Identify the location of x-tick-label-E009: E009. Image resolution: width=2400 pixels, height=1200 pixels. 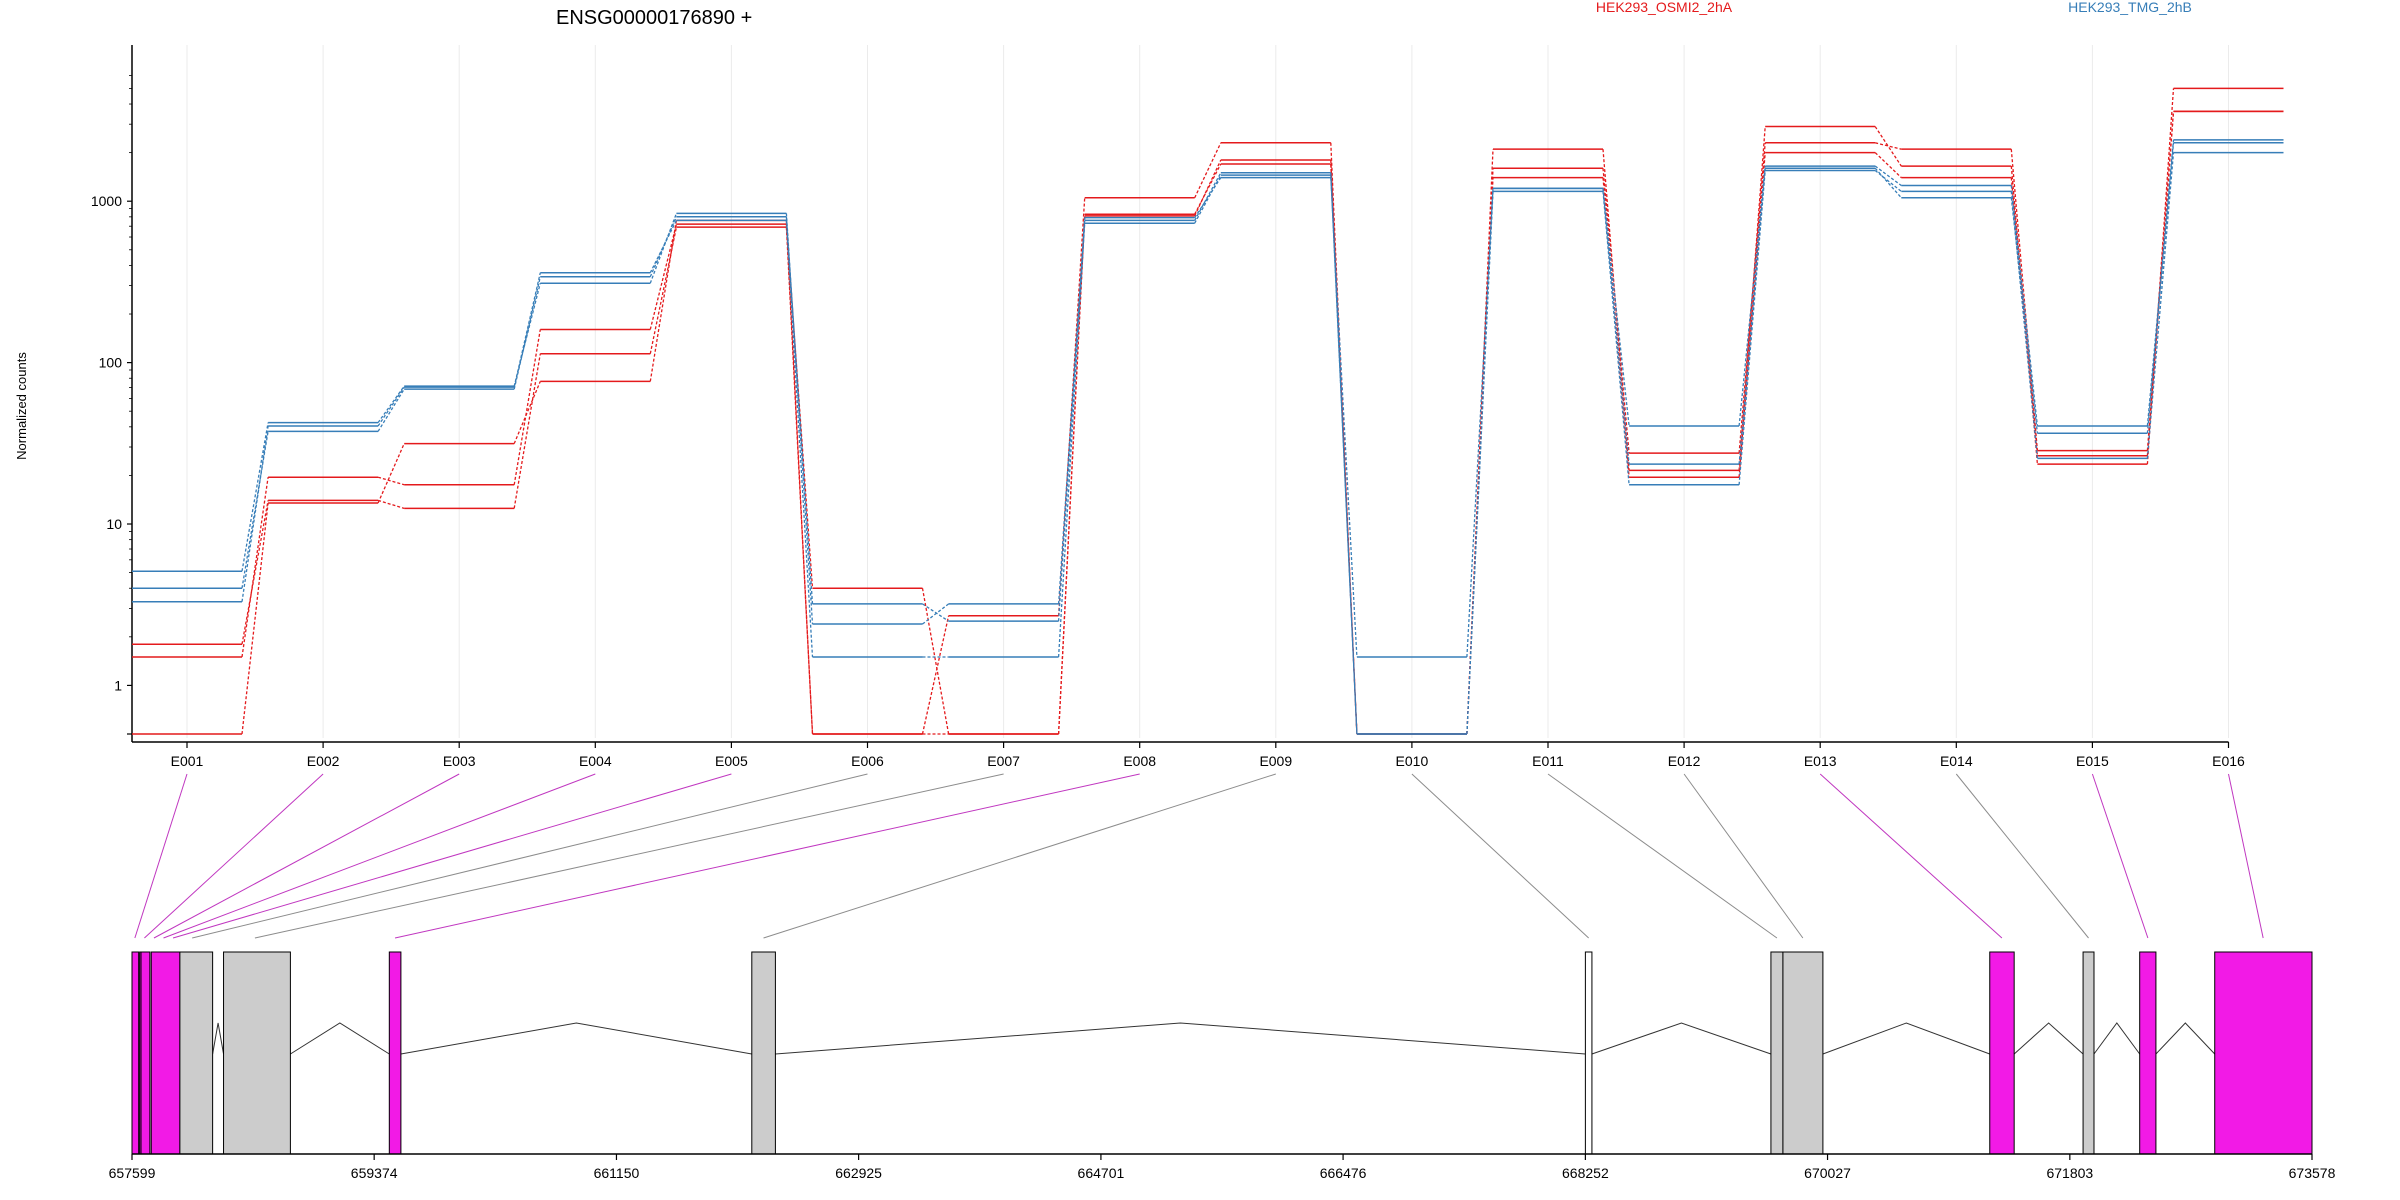
(1275, 761).